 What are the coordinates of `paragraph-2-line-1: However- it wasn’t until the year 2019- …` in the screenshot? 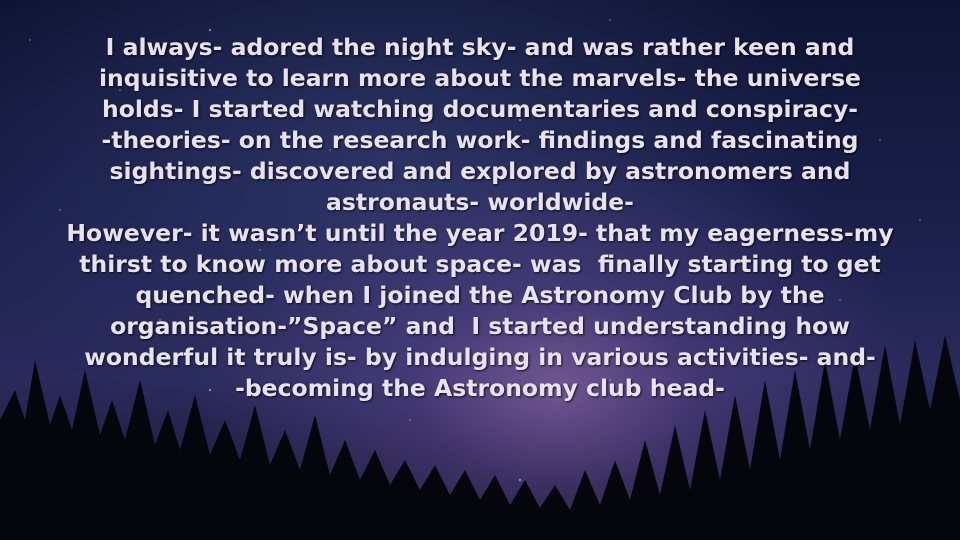 It's located at (480, 233).